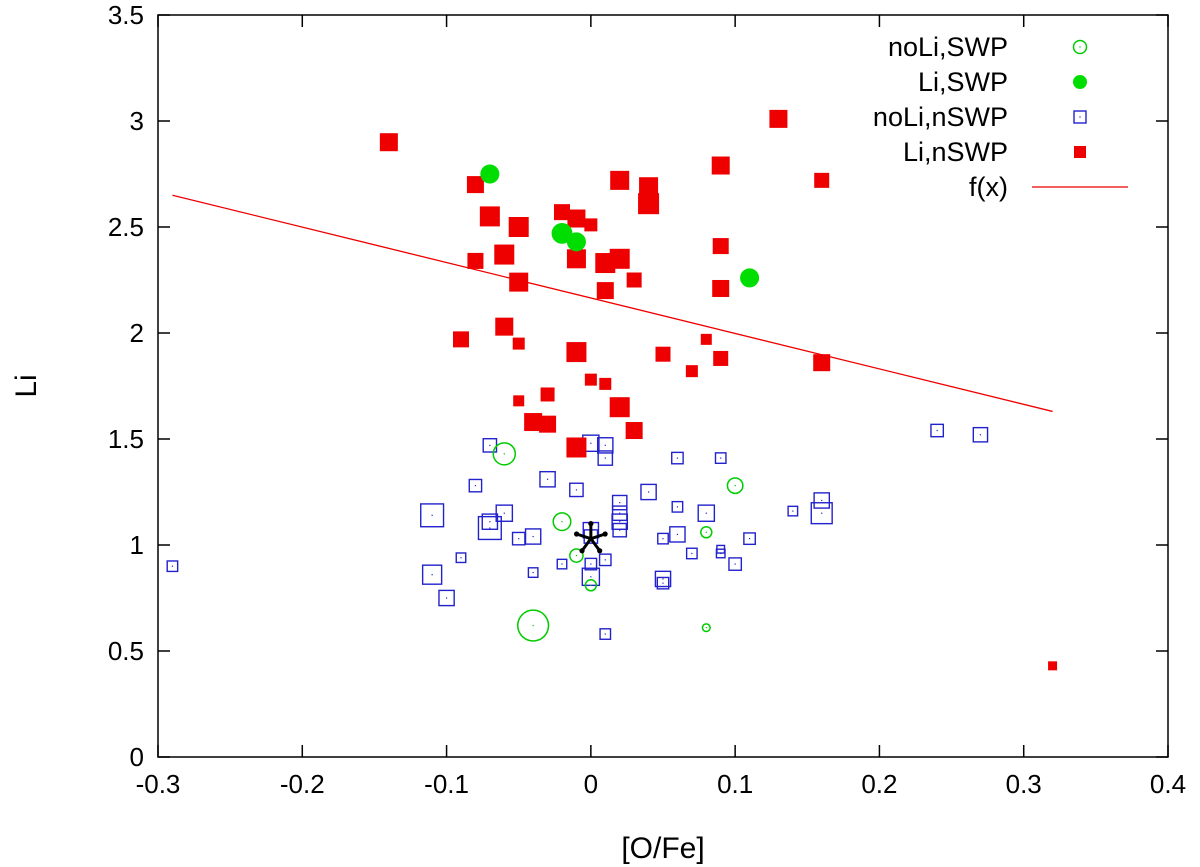 The image size is (1200, 867). Describe the element at coordinates (137, 545) in the screenshot. I see `y-tick-label: 1` at that location.